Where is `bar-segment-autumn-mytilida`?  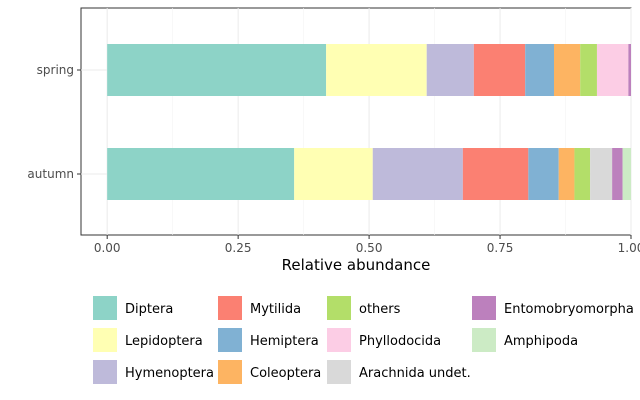
bar-segment-autumn-mytilida is located at coordinates (495, 174).